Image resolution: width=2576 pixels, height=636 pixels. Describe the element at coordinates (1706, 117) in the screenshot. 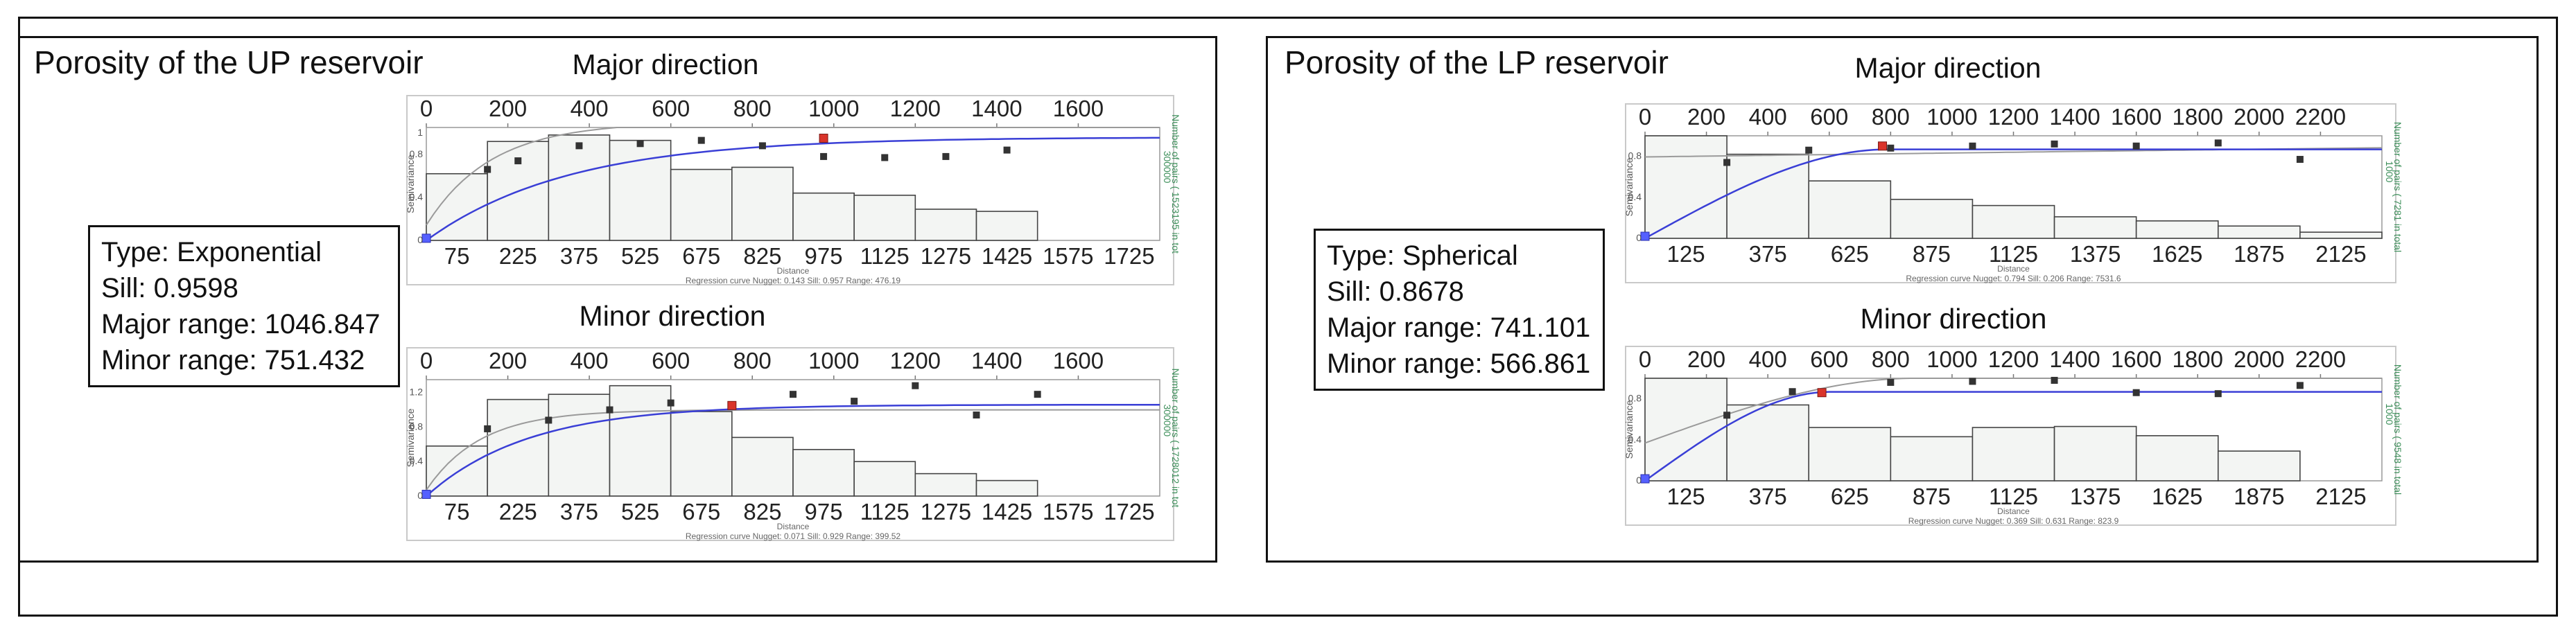

I see `x-top-tick-label: 200` at that location.